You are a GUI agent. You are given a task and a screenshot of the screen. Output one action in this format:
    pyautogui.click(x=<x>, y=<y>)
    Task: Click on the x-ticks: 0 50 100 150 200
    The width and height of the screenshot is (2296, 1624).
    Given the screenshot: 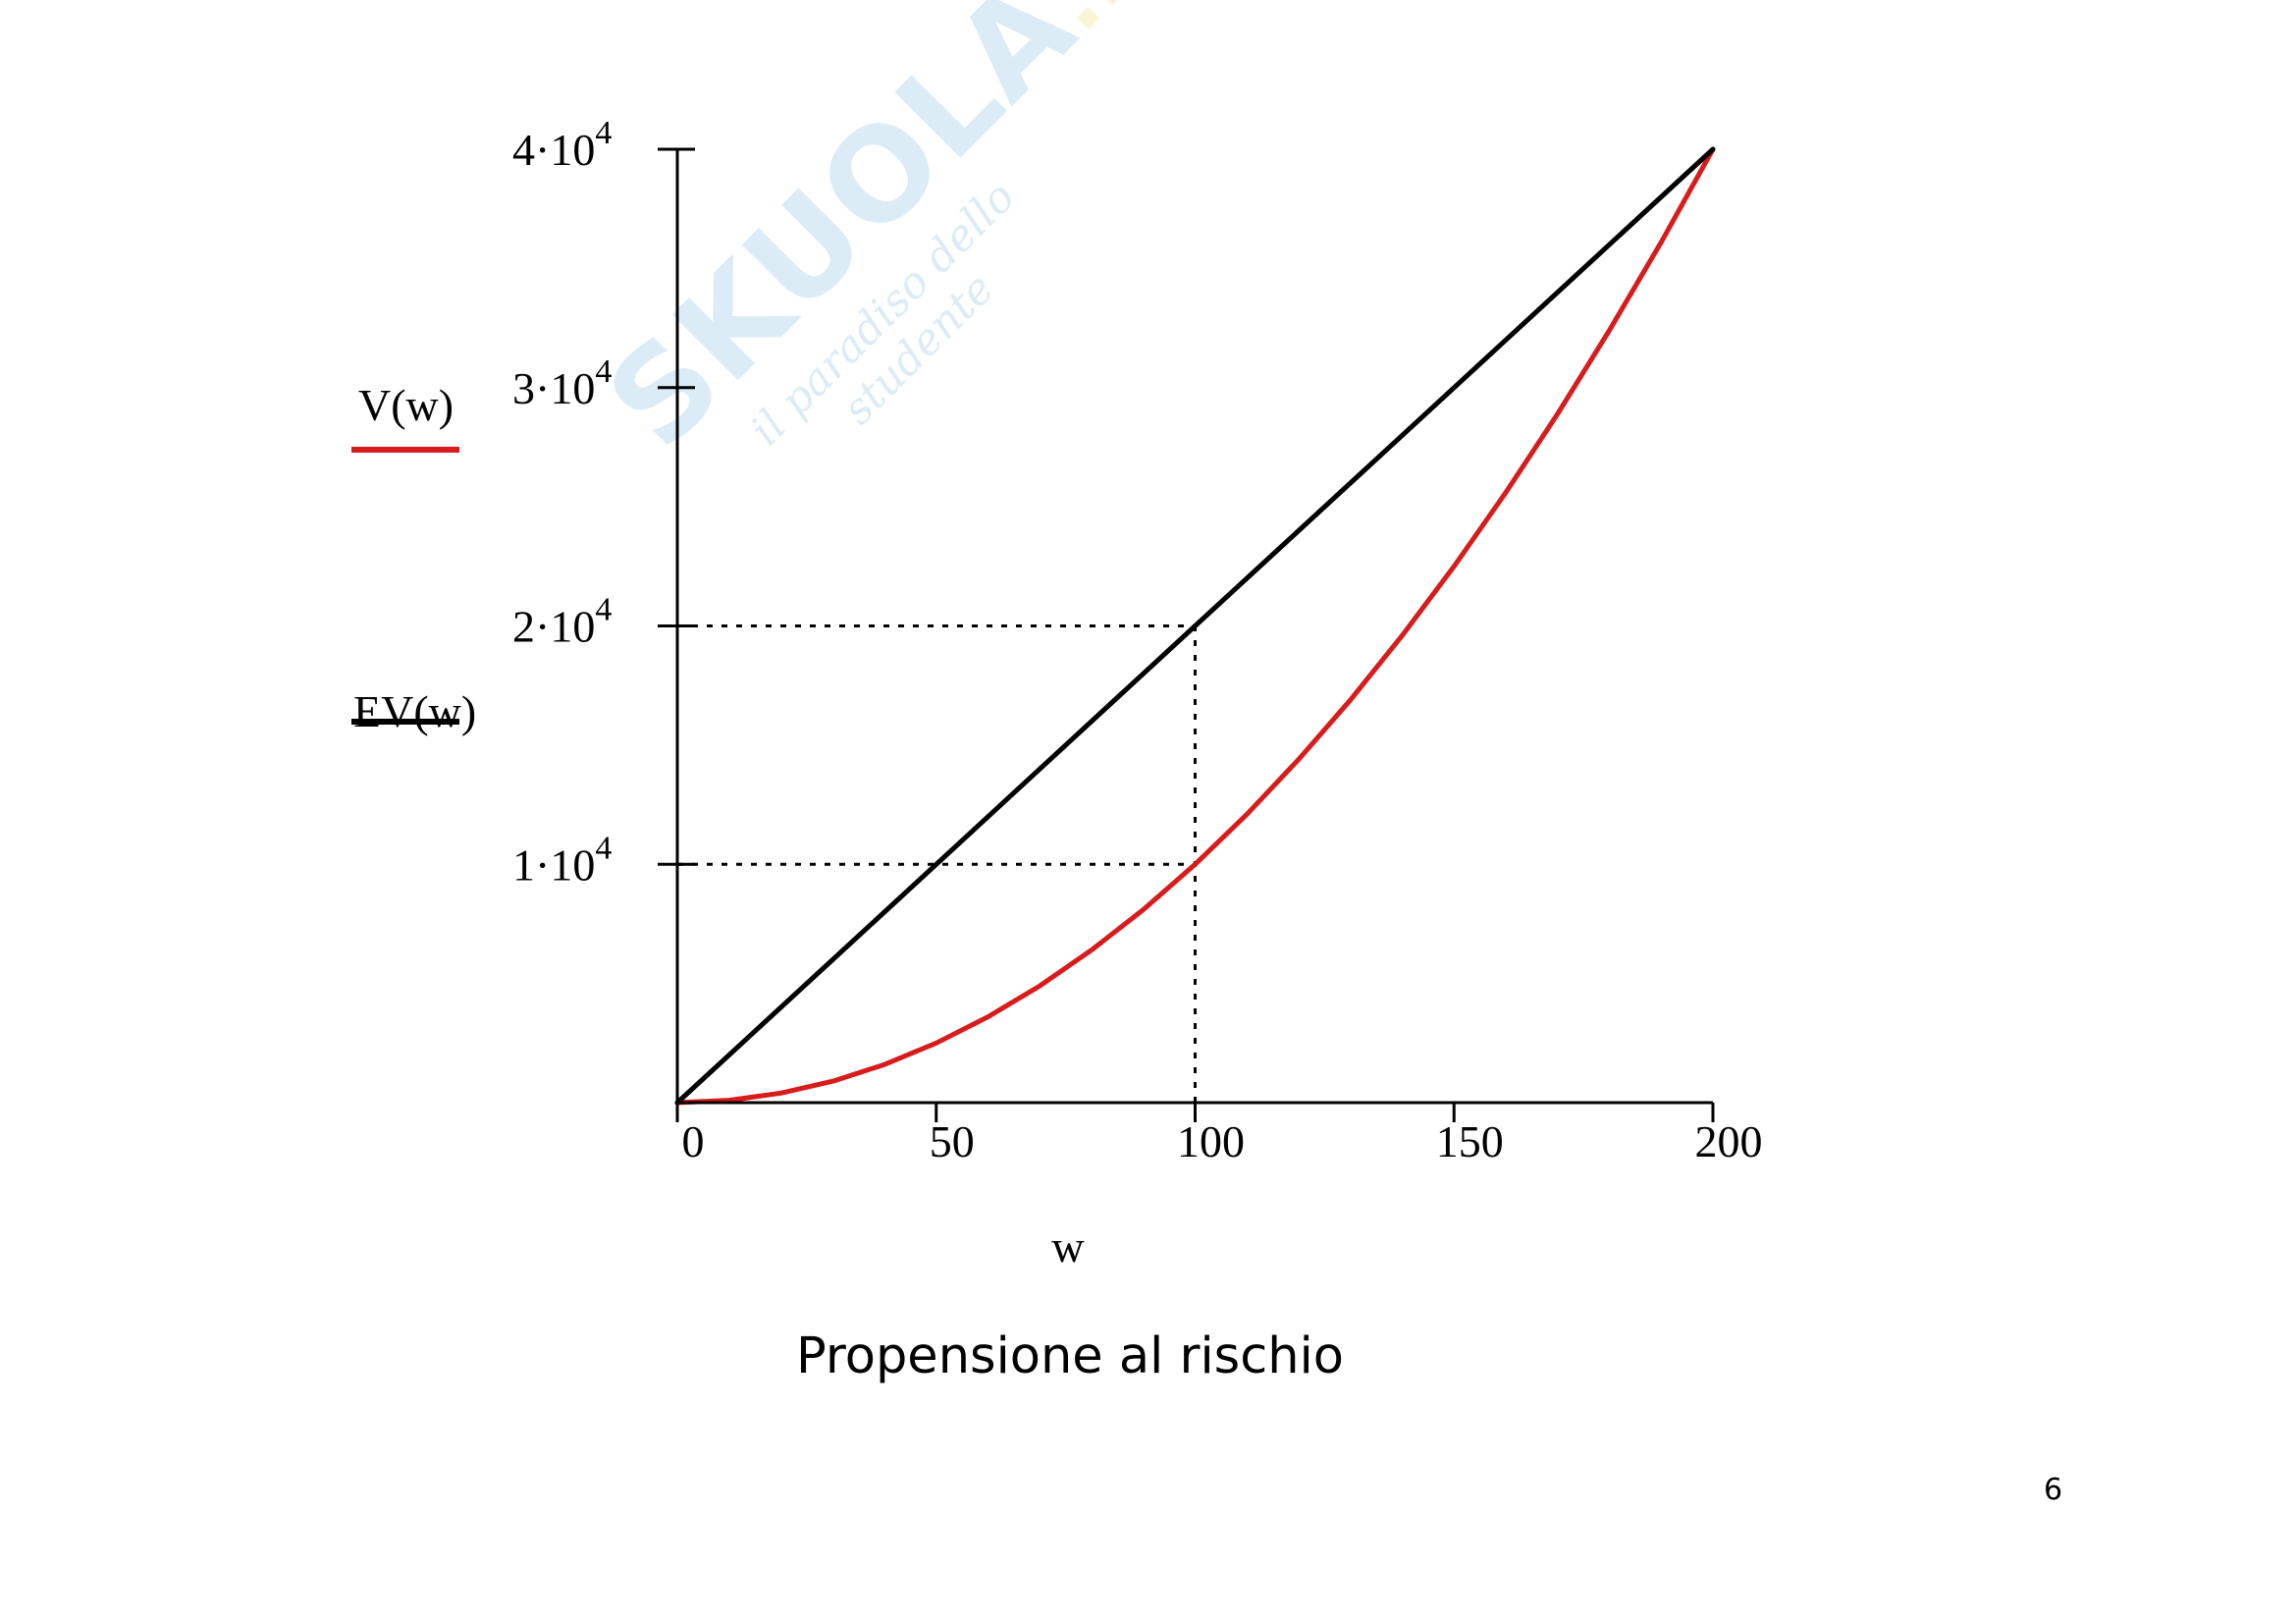 What is the action you would take?
    pyautogui.click(x=1219, y=1134)
    